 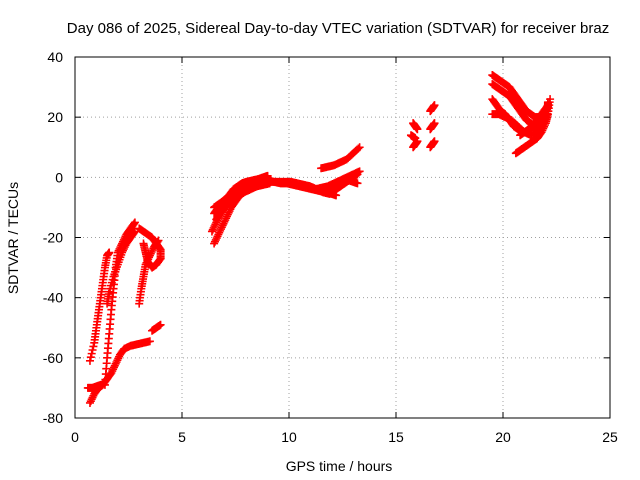 What do you see at coordinates (55, 57) in the screenshot?
I see `y-tick-label: 40` at bounding box center [55, 57].